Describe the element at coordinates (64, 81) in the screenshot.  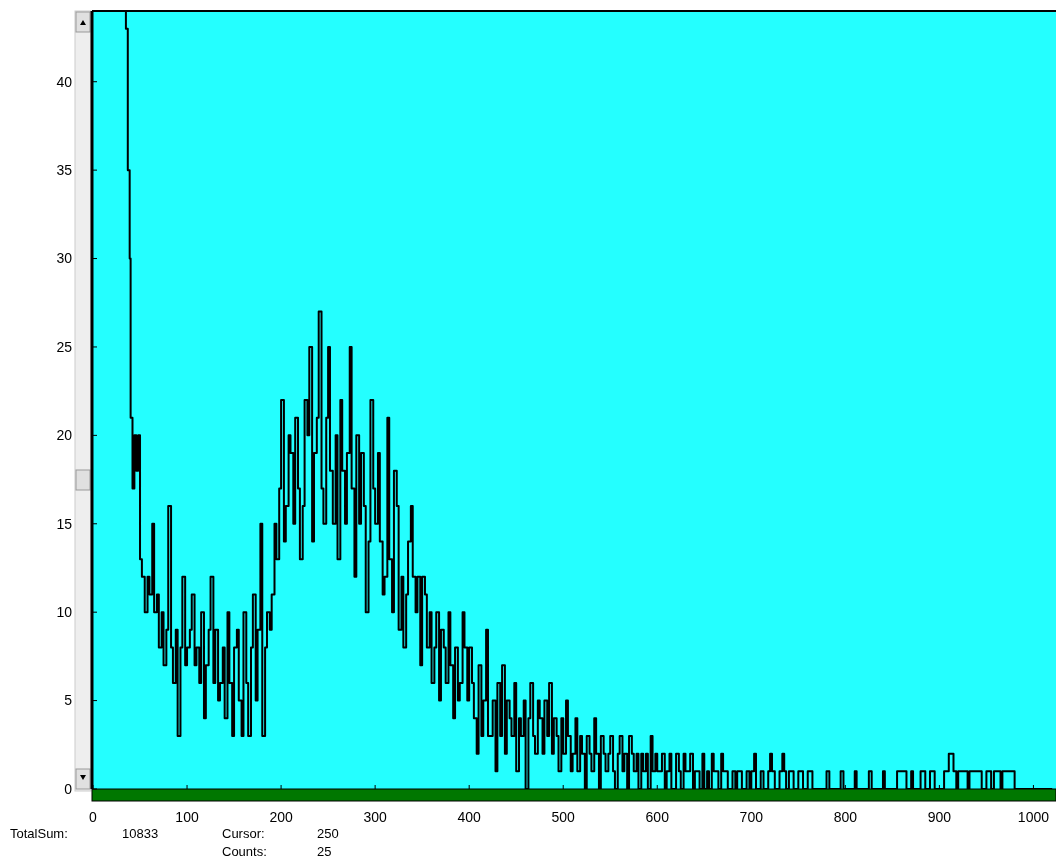
I see `y-tick-label: 40` at that location.